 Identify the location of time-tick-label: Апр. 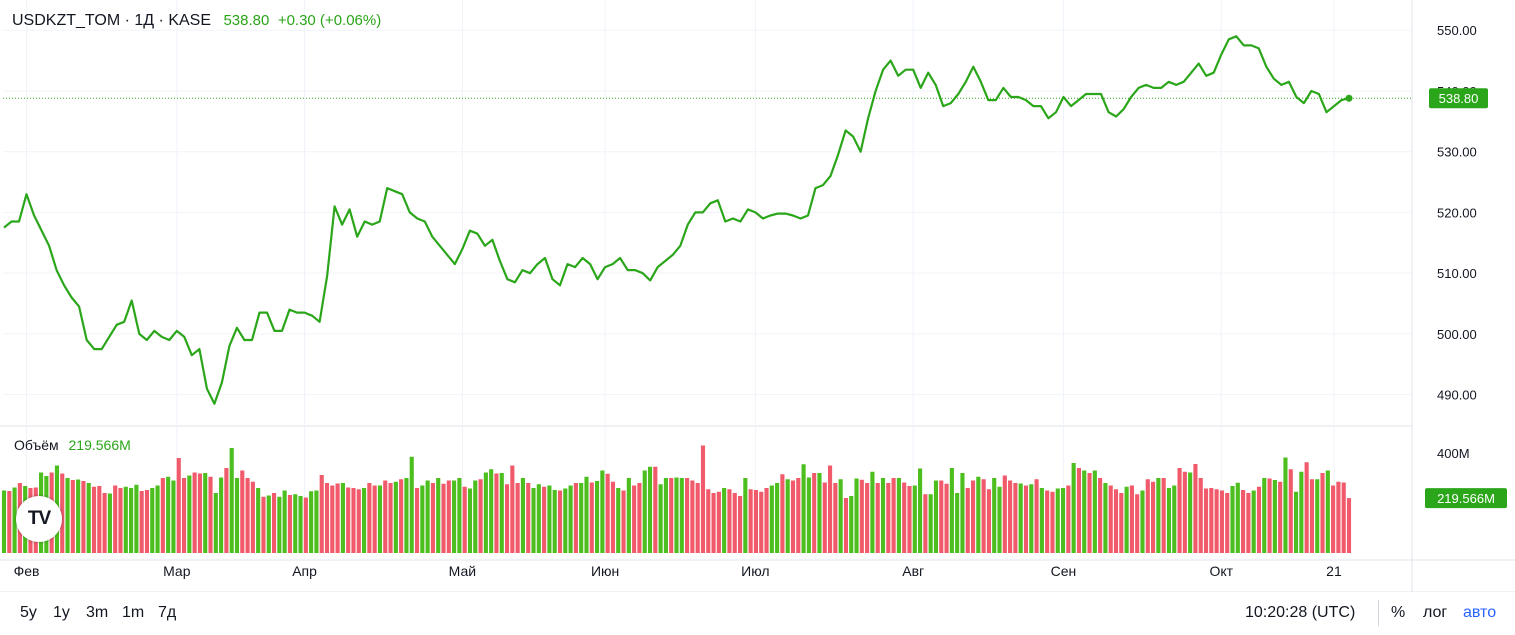
(304, 571).